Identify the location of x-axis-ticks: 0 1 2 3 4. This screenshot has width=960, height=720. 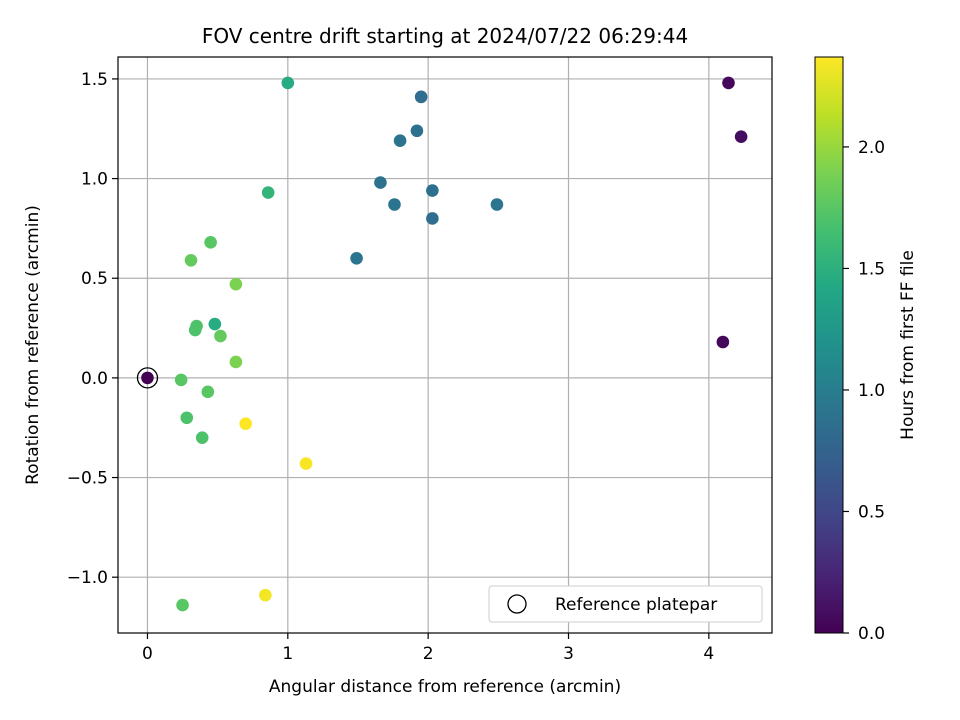
(428, 648).